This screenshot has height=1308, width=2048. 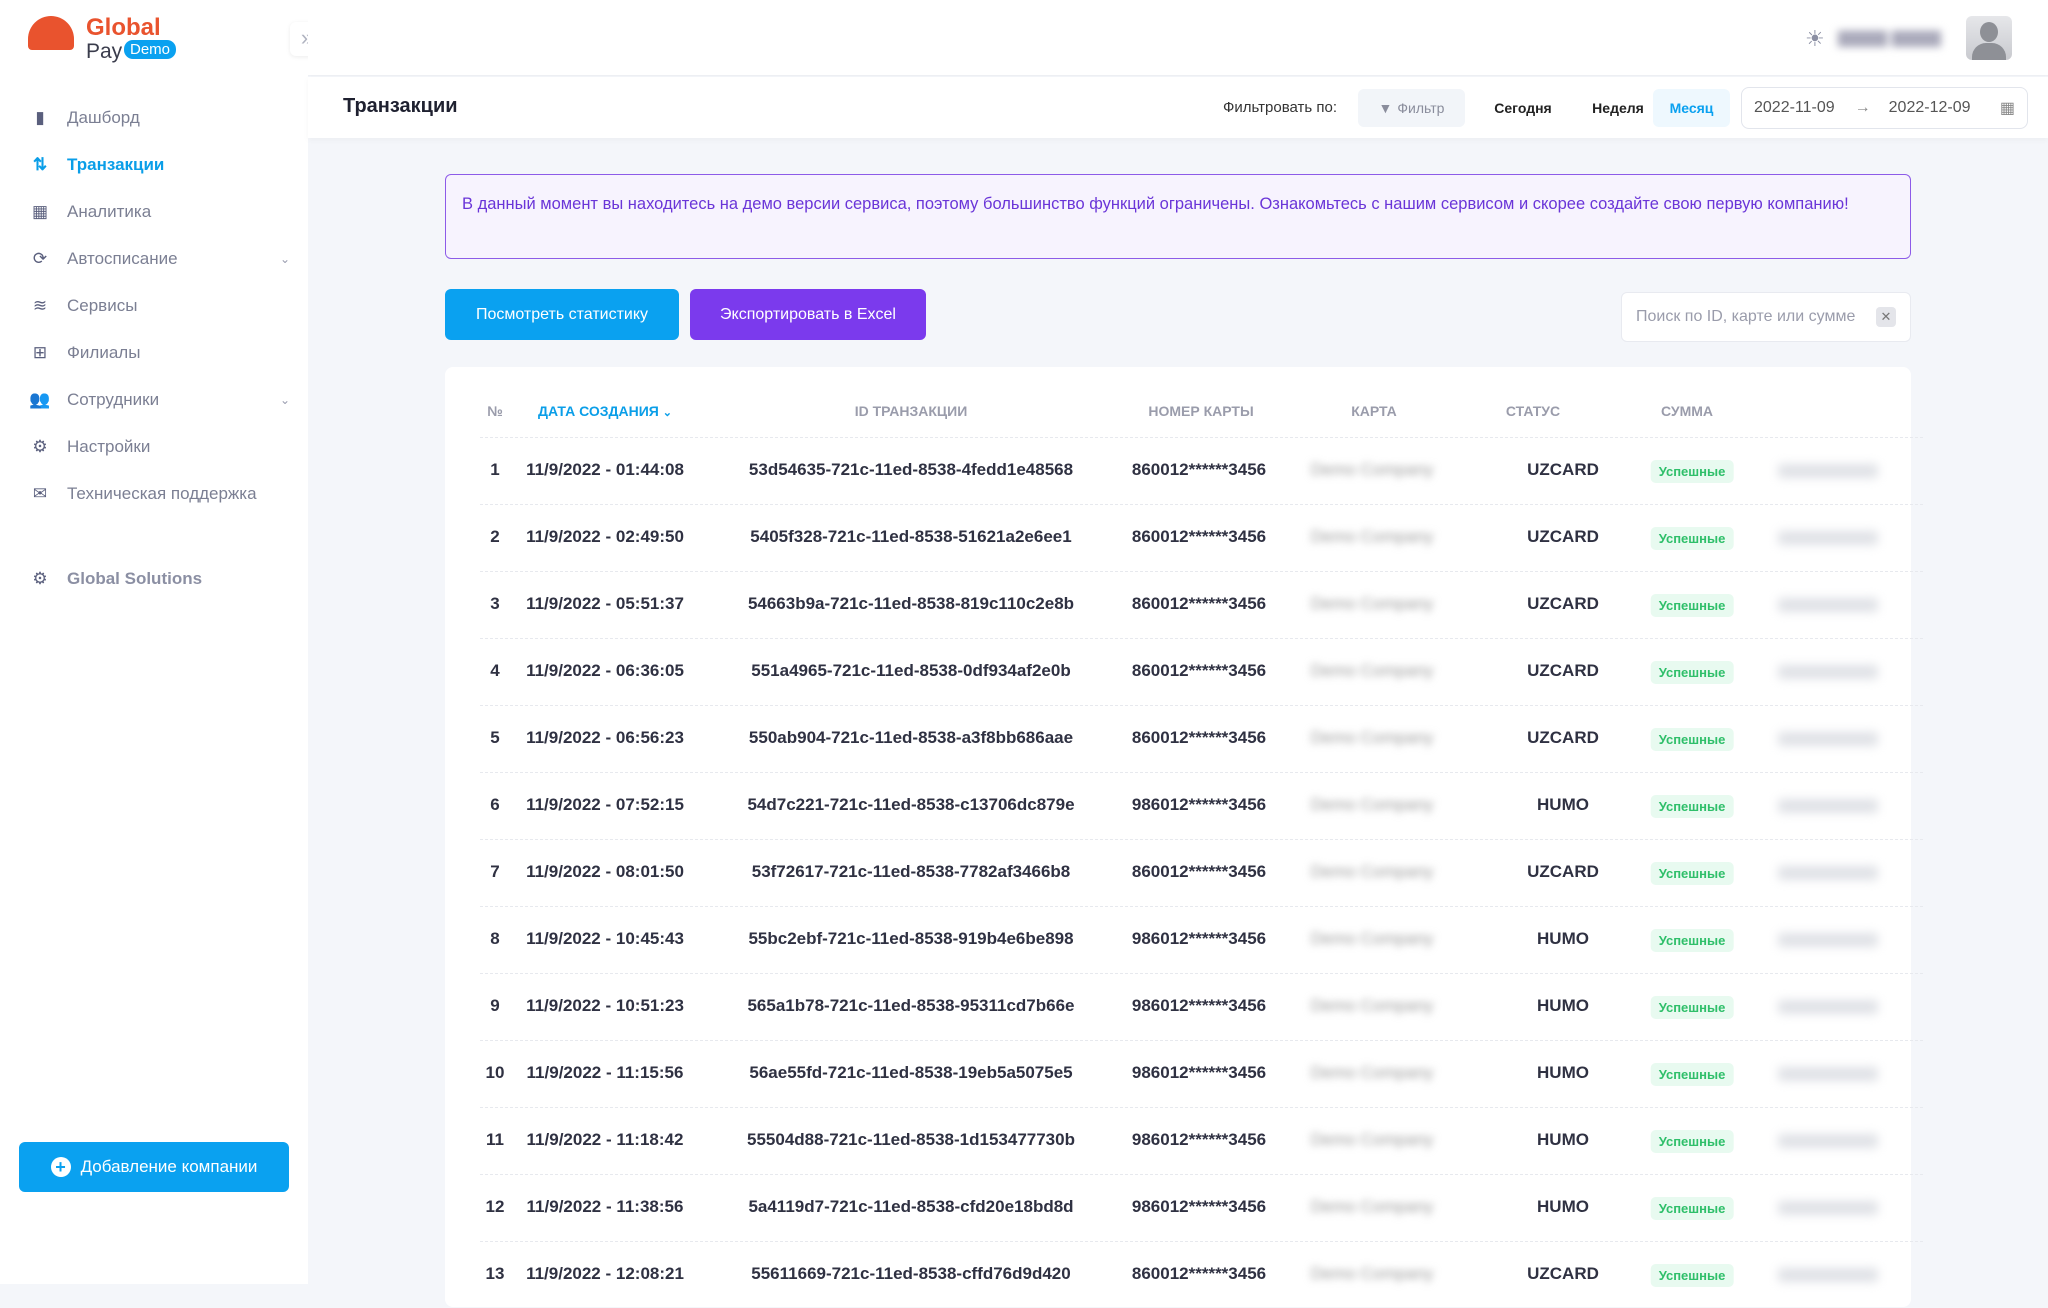 What do you see at coordinates (605, 411) in the screenshot?
I see `col-date-sort: ДАТА СОЗДАНИЯ ⌄` at bounding box center [605, 411].